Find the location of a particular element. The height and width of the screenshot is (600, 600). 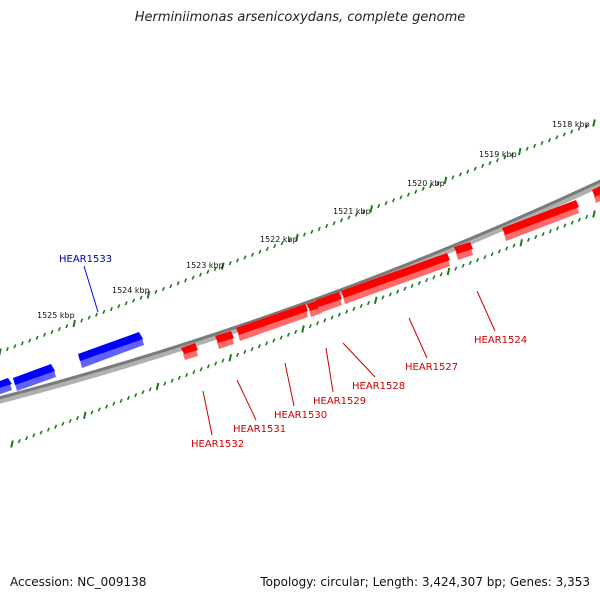

gene-hear1526 is located at coordinates (463, 251).